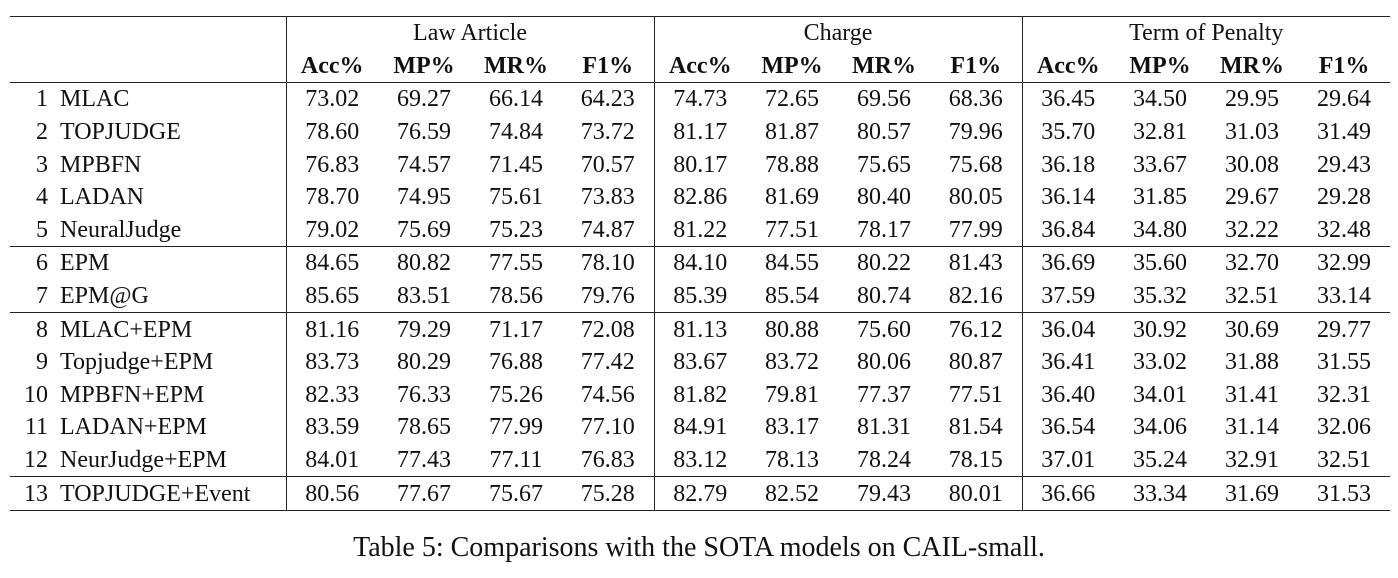 The height and width of the screenshot is (578, 1398). I want to click on metric-value: 75.28, so click(608, 493).